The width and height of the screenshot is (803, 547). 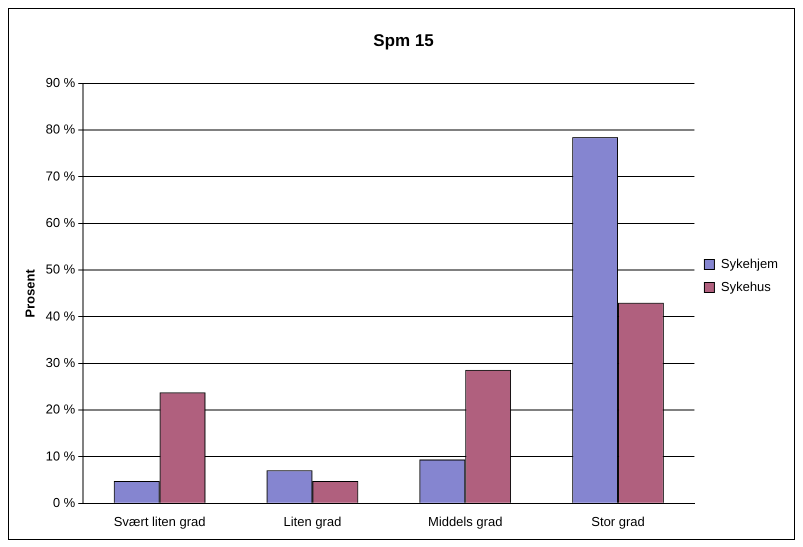 I want to click on y-tick-label: 60 %, so click(x=61, y=222).